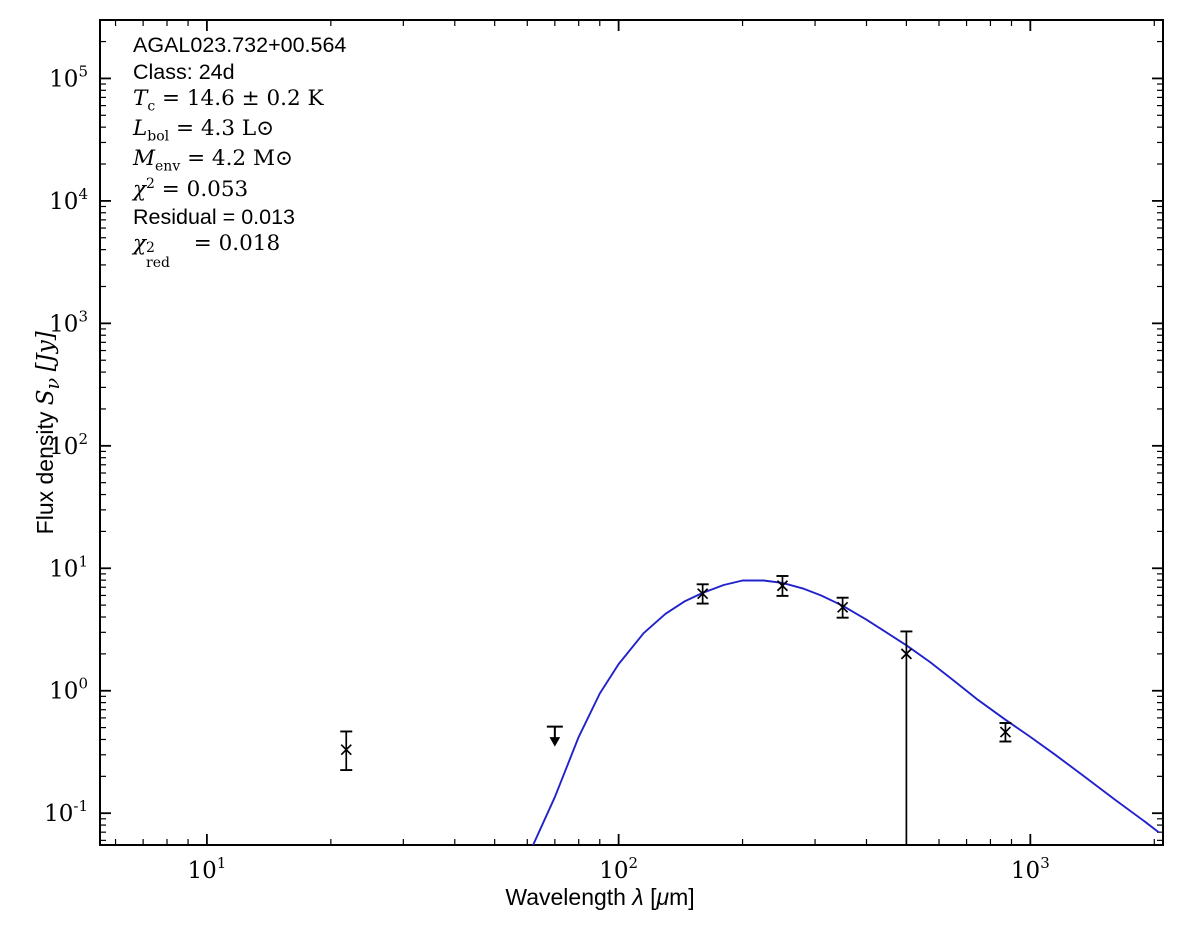  Describe the element at coordinates (217, 189) in the screenshot. I see `chi2-value: 0.053` at that location.